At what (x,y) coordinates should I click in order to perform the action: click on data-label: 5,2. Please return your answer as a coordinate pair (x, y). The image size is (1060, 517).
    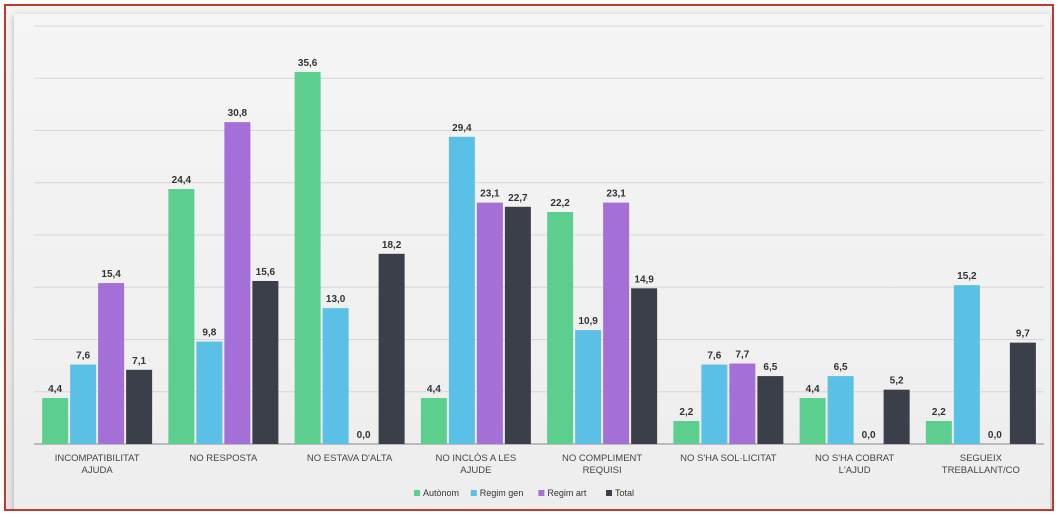
    Looking at the image, I should click on (897, 381).